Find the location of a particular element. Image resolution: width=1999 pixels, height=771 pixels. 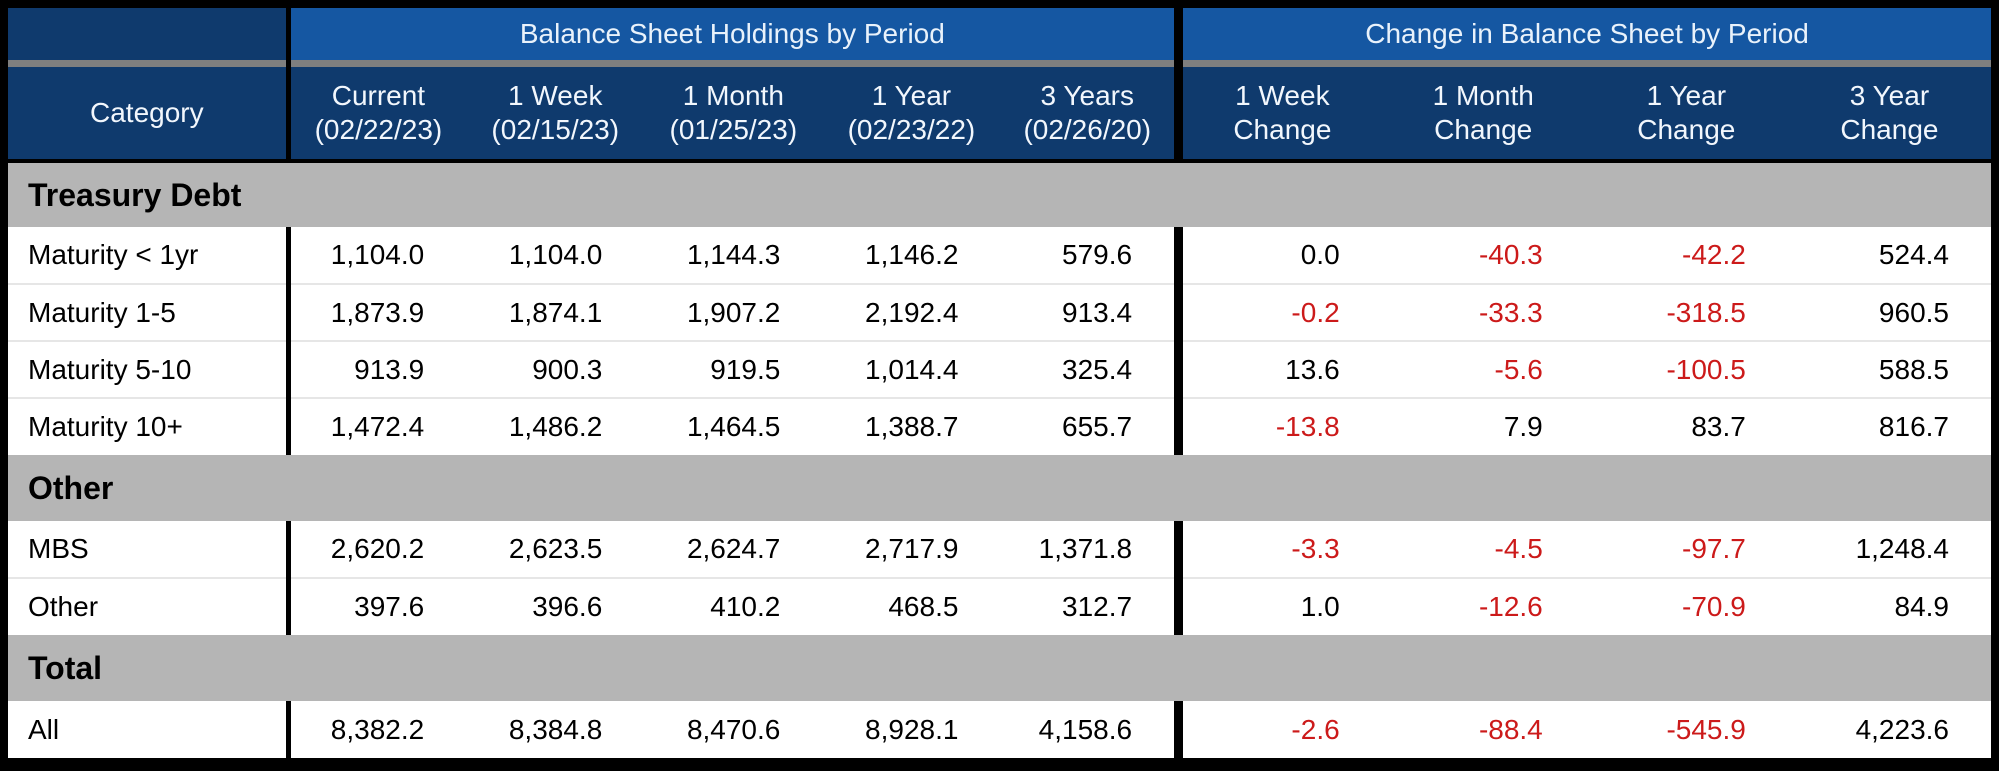

change-value: -70.9 is located at coordinates (1686, 606).